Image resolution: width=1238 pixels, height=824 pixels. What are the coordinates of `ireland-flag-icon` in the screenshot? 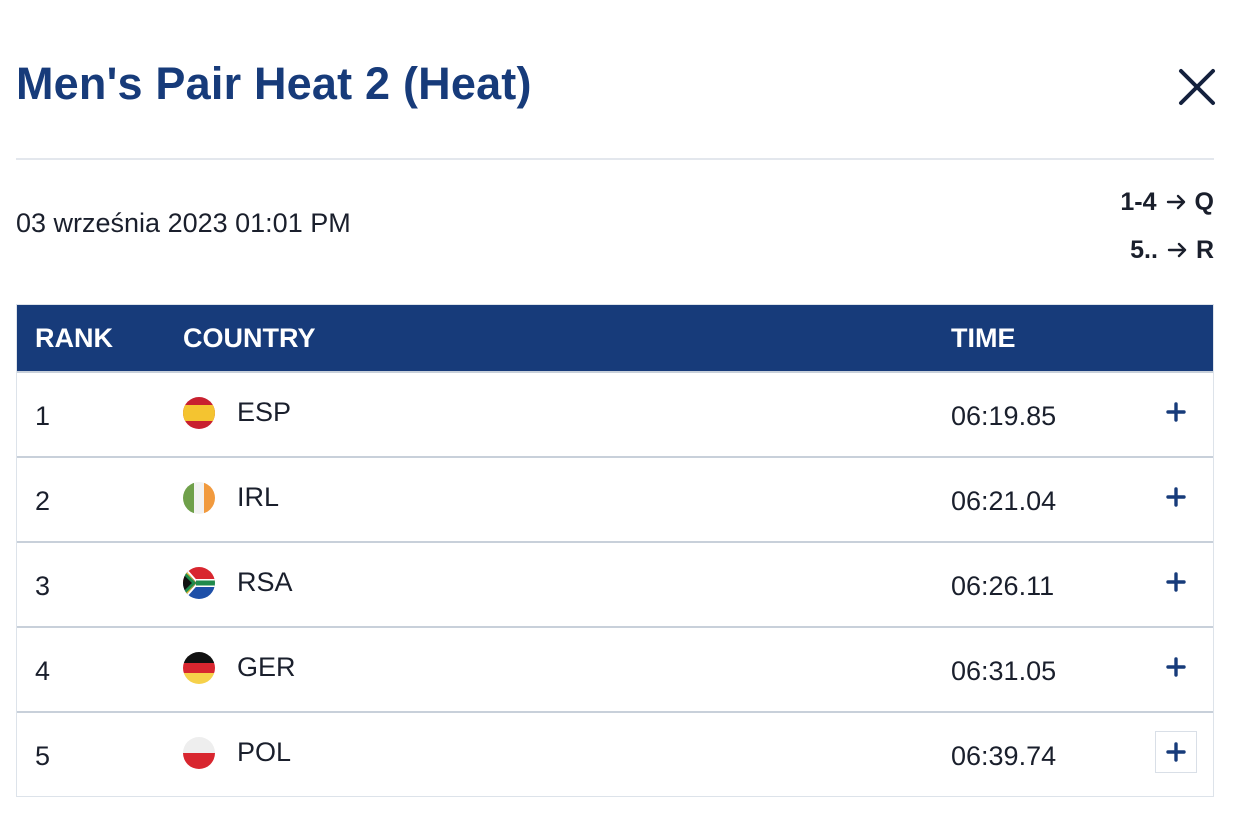 It's located at (199, 498).